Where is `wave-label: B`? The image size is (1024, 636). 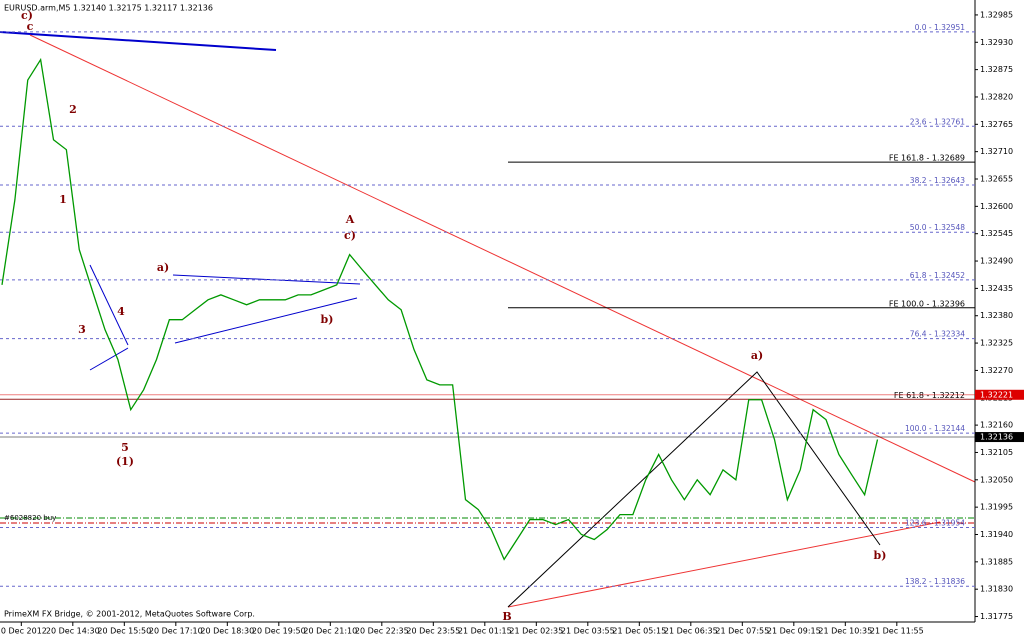
wave-label: B is located at coordinates (506, 616).